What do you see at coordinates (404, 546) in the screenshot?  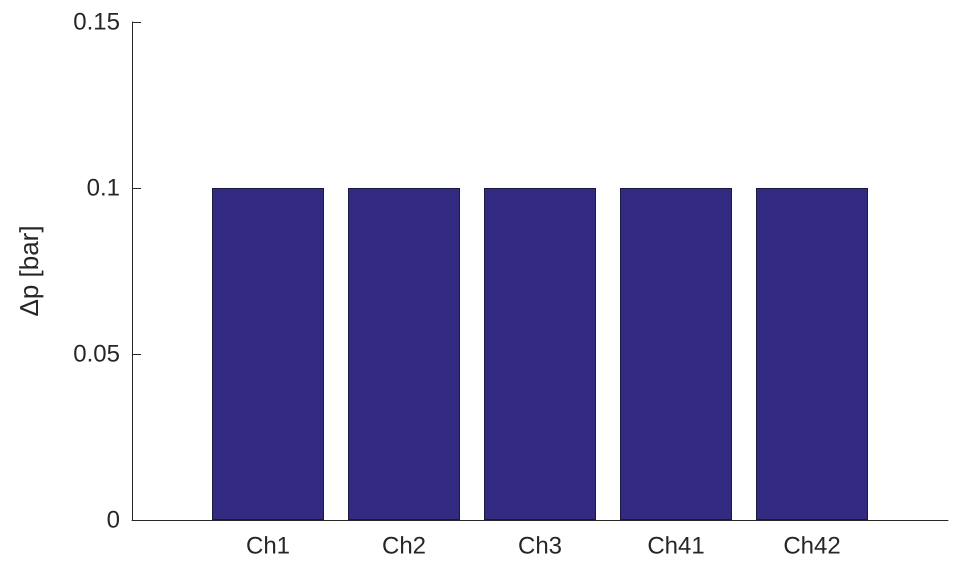 I see `x-tick-label: Ch2` at bounding box center [404, 546].